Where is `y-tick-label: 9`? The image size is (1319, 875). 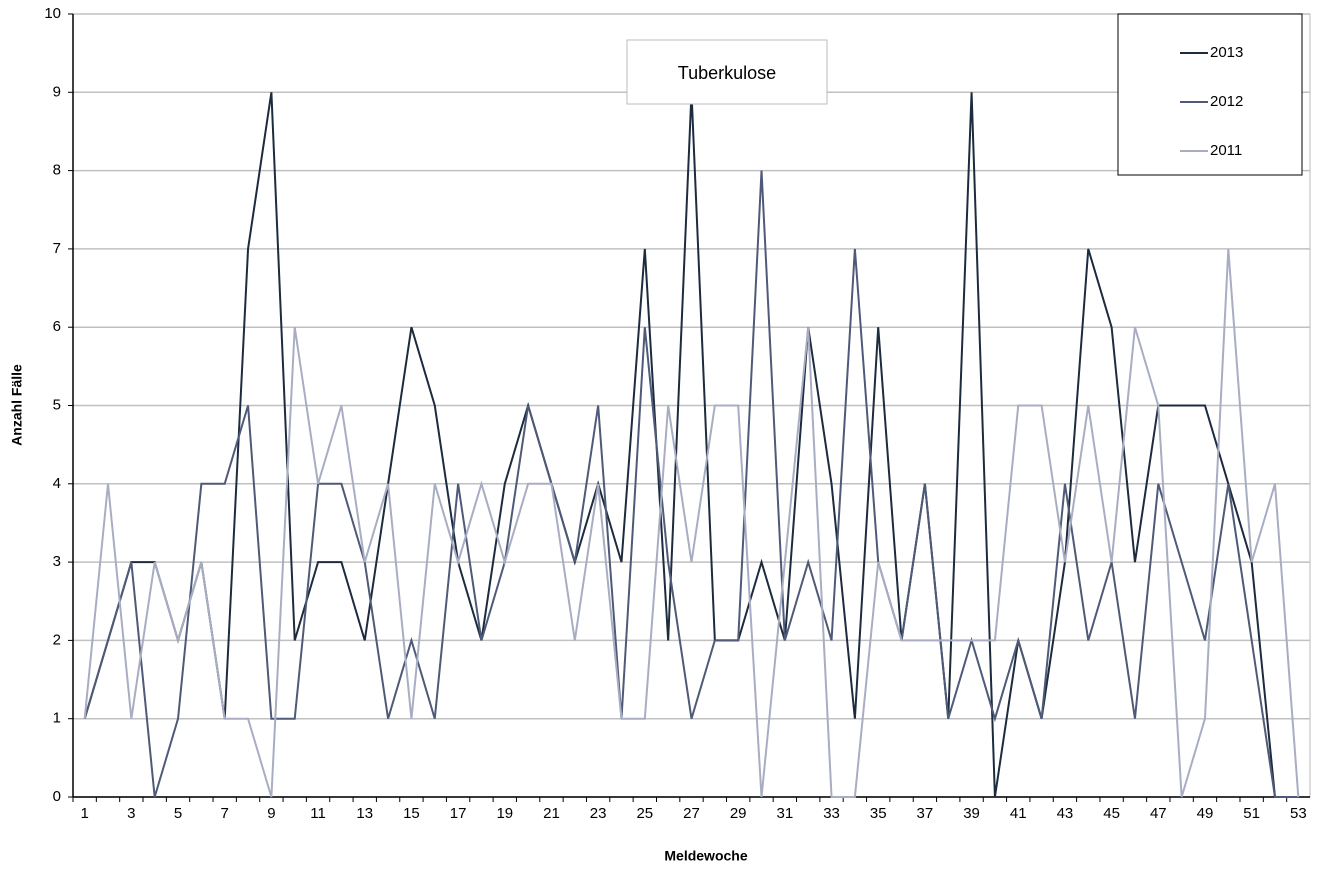
y-tick-label: 9 is located at coordinates (57, 91).